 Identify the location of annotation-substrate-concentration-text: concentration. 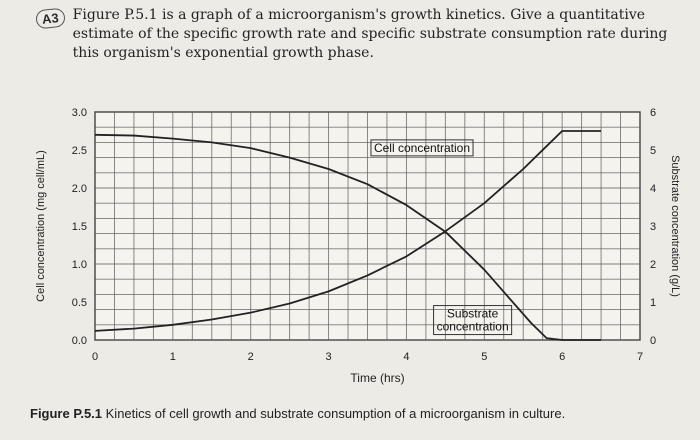
(473, 327).